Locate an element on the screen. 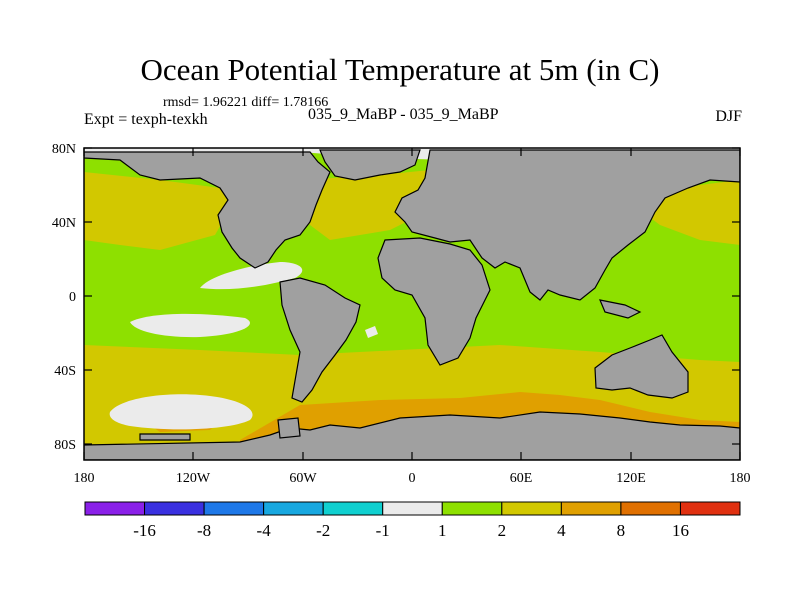  lat-tick-label: 40N is located at coordinates (64, 223).